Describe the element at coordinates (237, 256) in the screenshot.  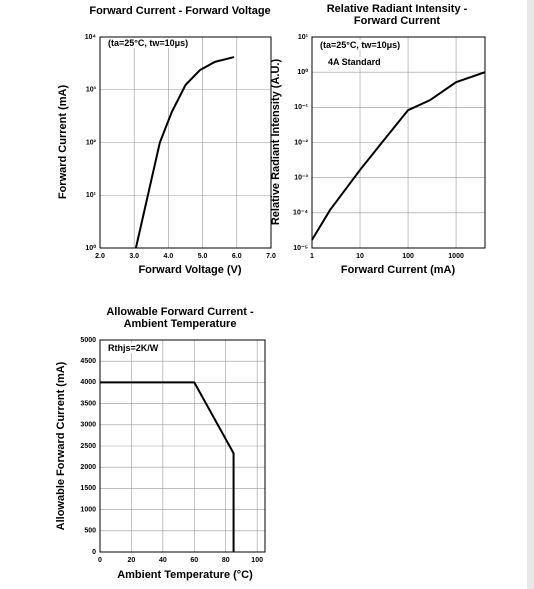
I see `x-tick-label: 6.0` at that location.